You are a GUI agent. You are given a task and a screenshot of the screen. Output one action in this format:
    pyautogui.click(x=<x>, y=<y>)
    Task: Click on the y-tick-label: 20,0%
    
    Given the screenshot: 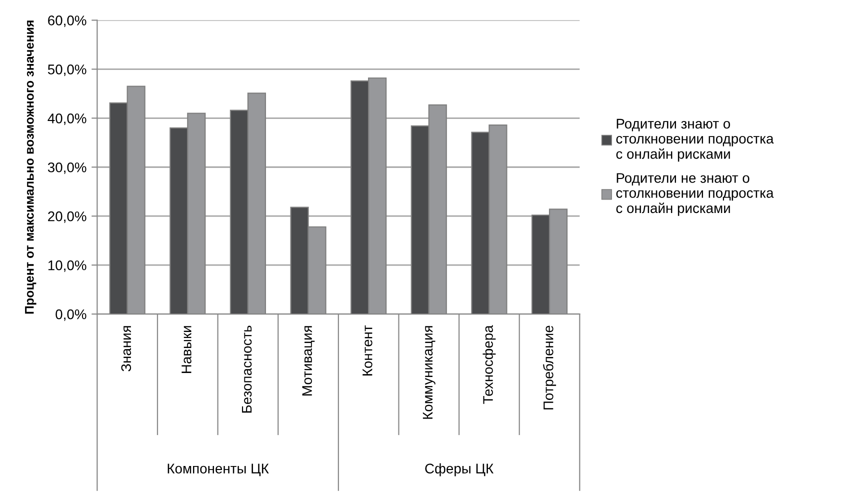 What is the action you would take?
    pyautogui.click(x=67, y=217)
    